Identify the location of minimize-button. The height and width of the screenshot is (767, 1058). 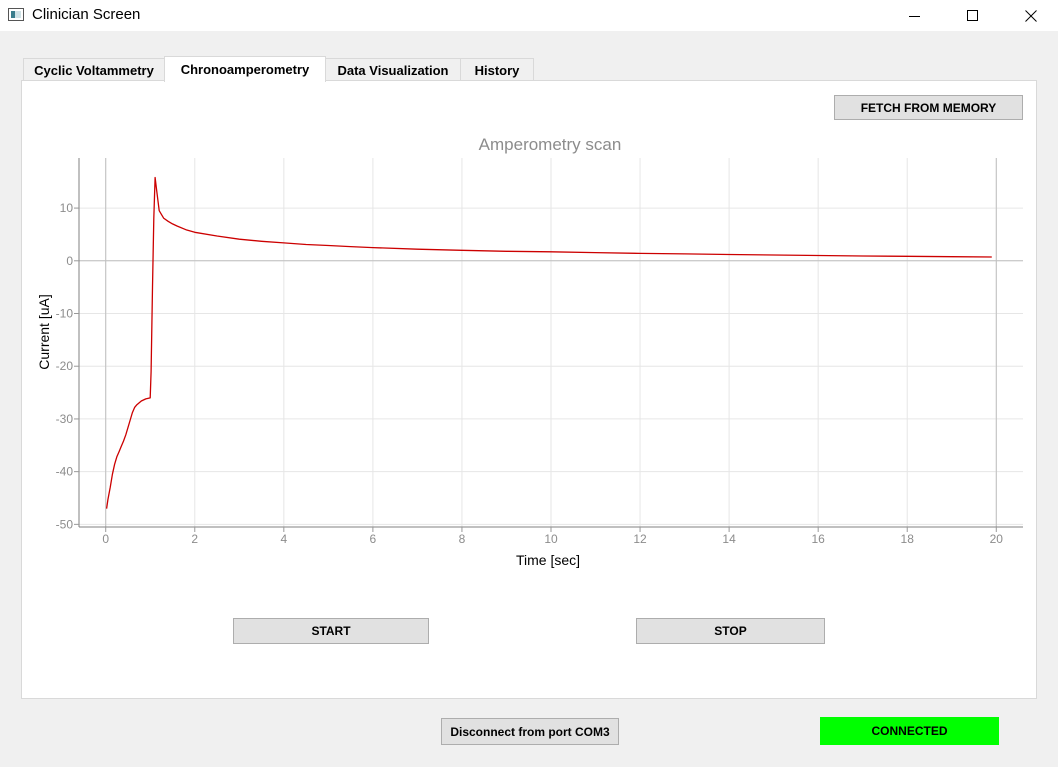
(915, 15).